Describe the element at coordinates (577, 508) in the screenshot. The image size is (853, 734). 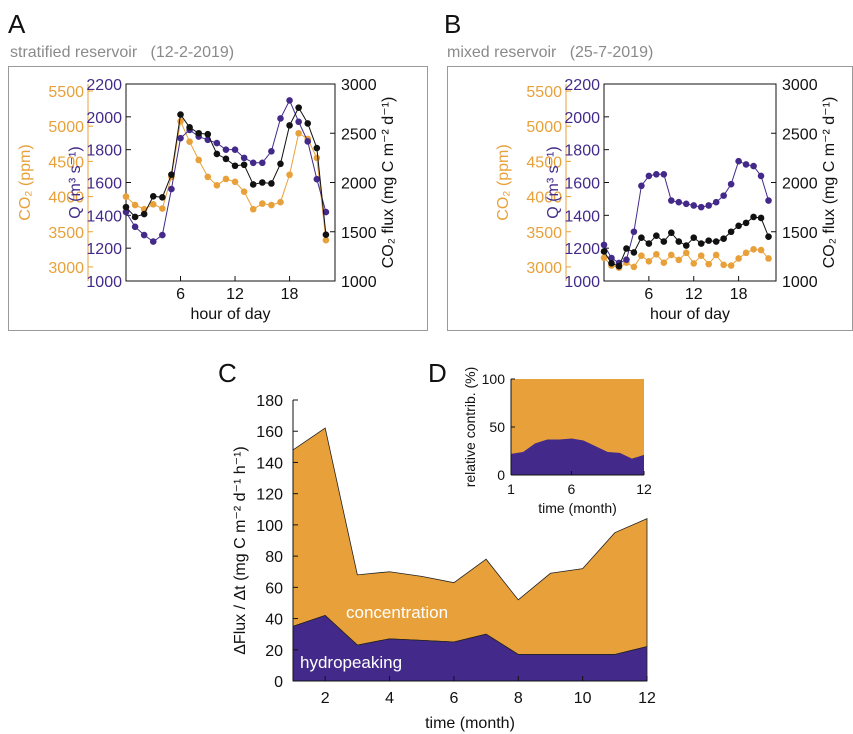
I see `panel-d-x-axis-label: time (month)` at that location.